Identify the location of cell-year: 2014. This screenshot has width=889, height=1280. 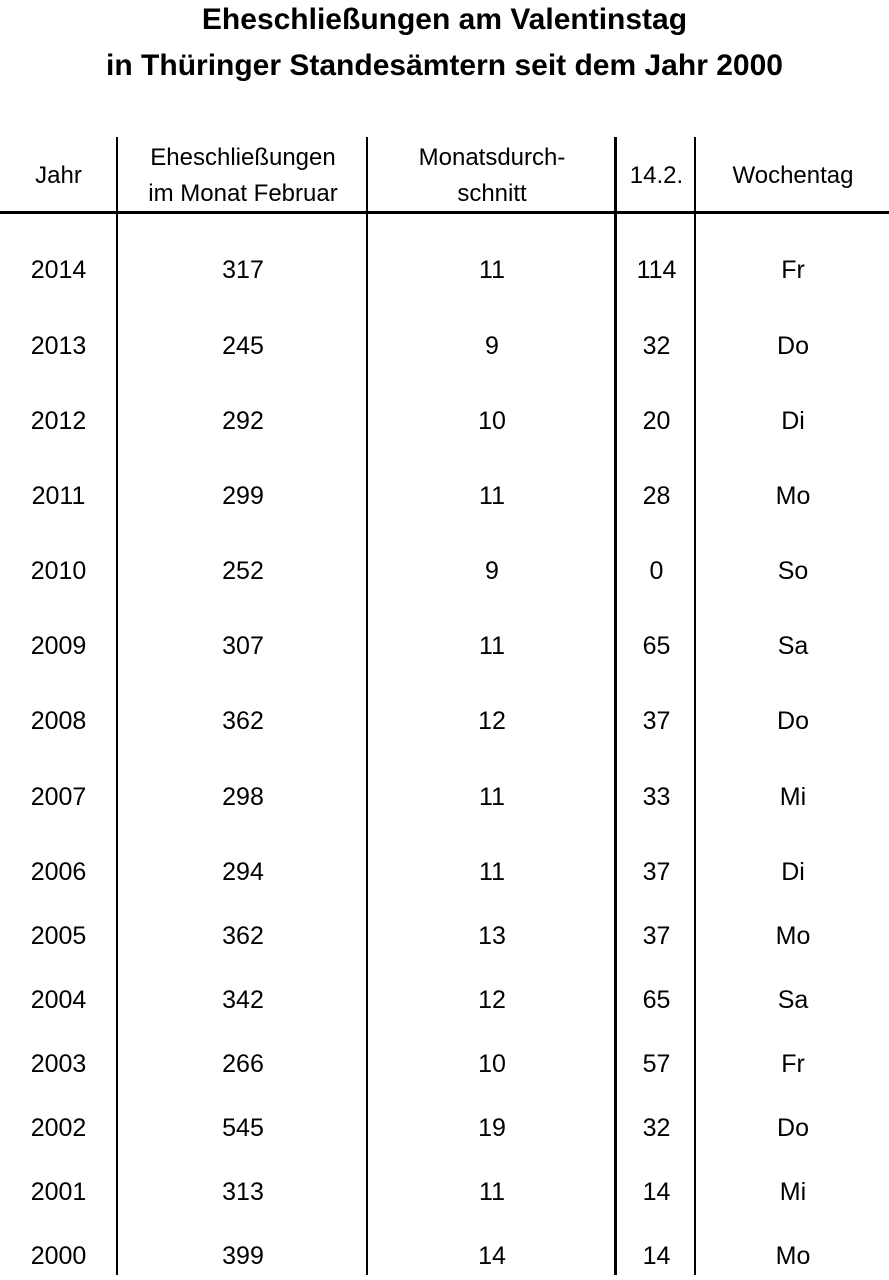
(58, 270).